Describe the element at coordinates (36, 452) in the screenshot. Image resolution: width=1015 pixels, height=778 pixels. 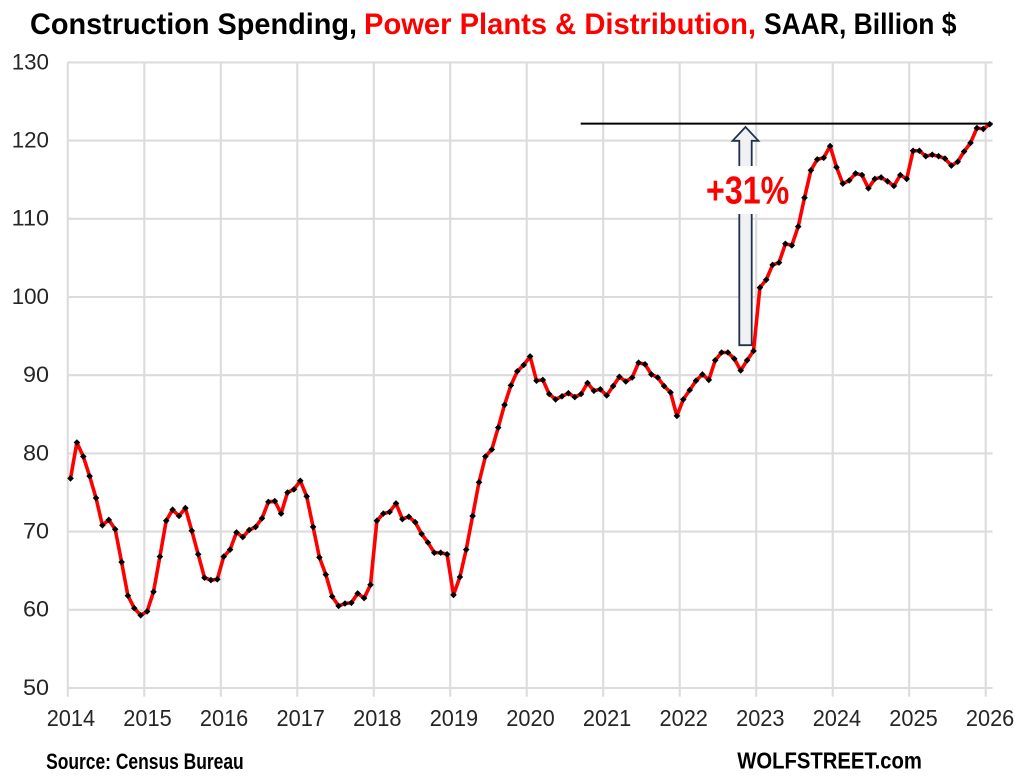
I see `svg-text: 80` at that location.